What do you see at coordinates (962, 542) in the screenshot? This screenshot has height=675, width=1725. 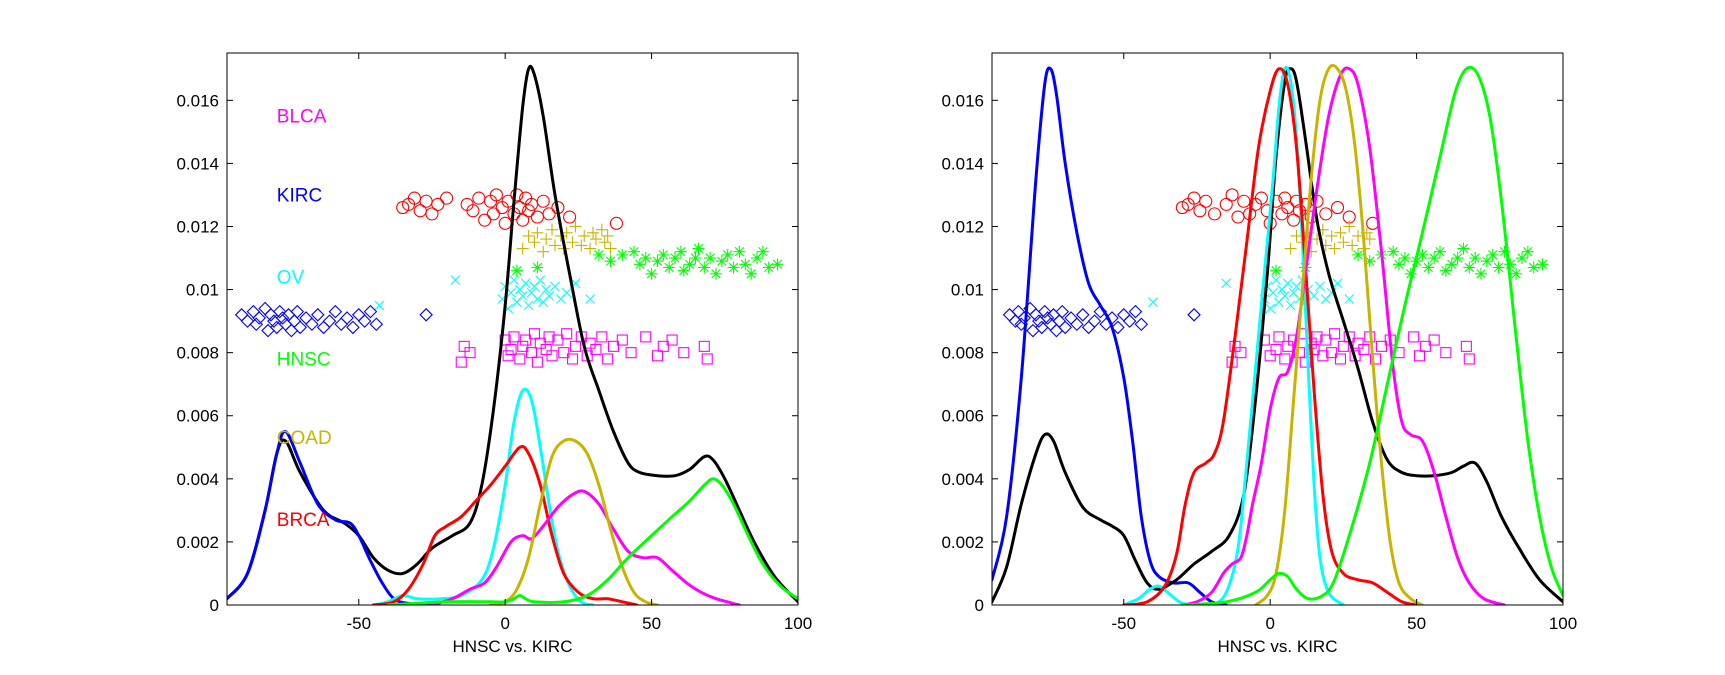 I see `y-tick-label: 0.002` at bounding box center [962, 542].